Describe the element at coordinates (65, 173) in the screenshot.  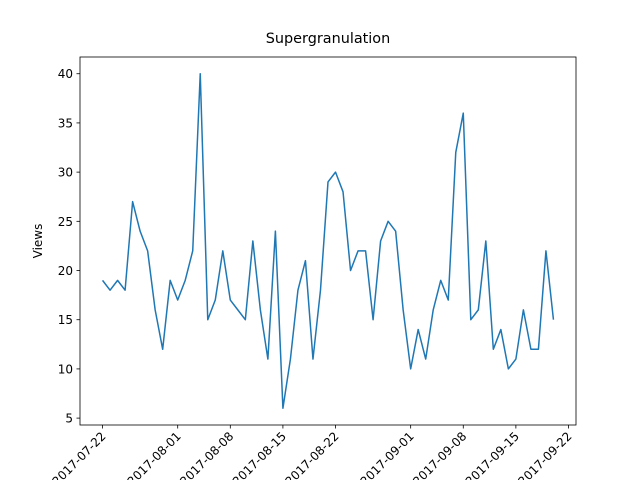
I see `y-tick-label: 30` at that location.